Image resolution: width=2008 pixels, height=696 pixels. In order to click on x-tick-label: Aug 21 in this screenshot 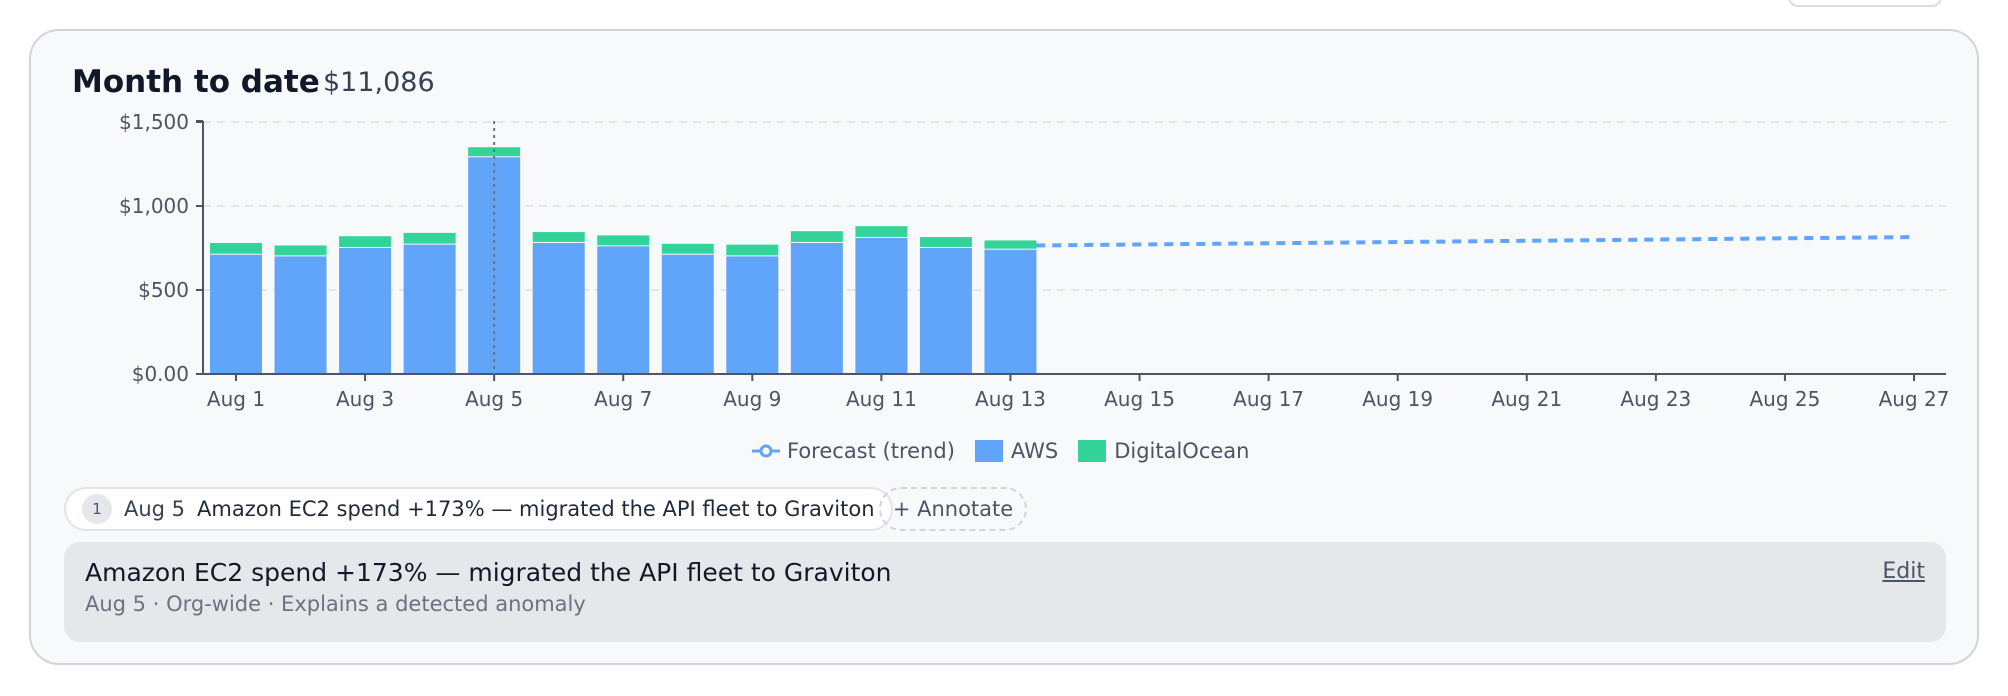, I will do `click(1526, 399)`.